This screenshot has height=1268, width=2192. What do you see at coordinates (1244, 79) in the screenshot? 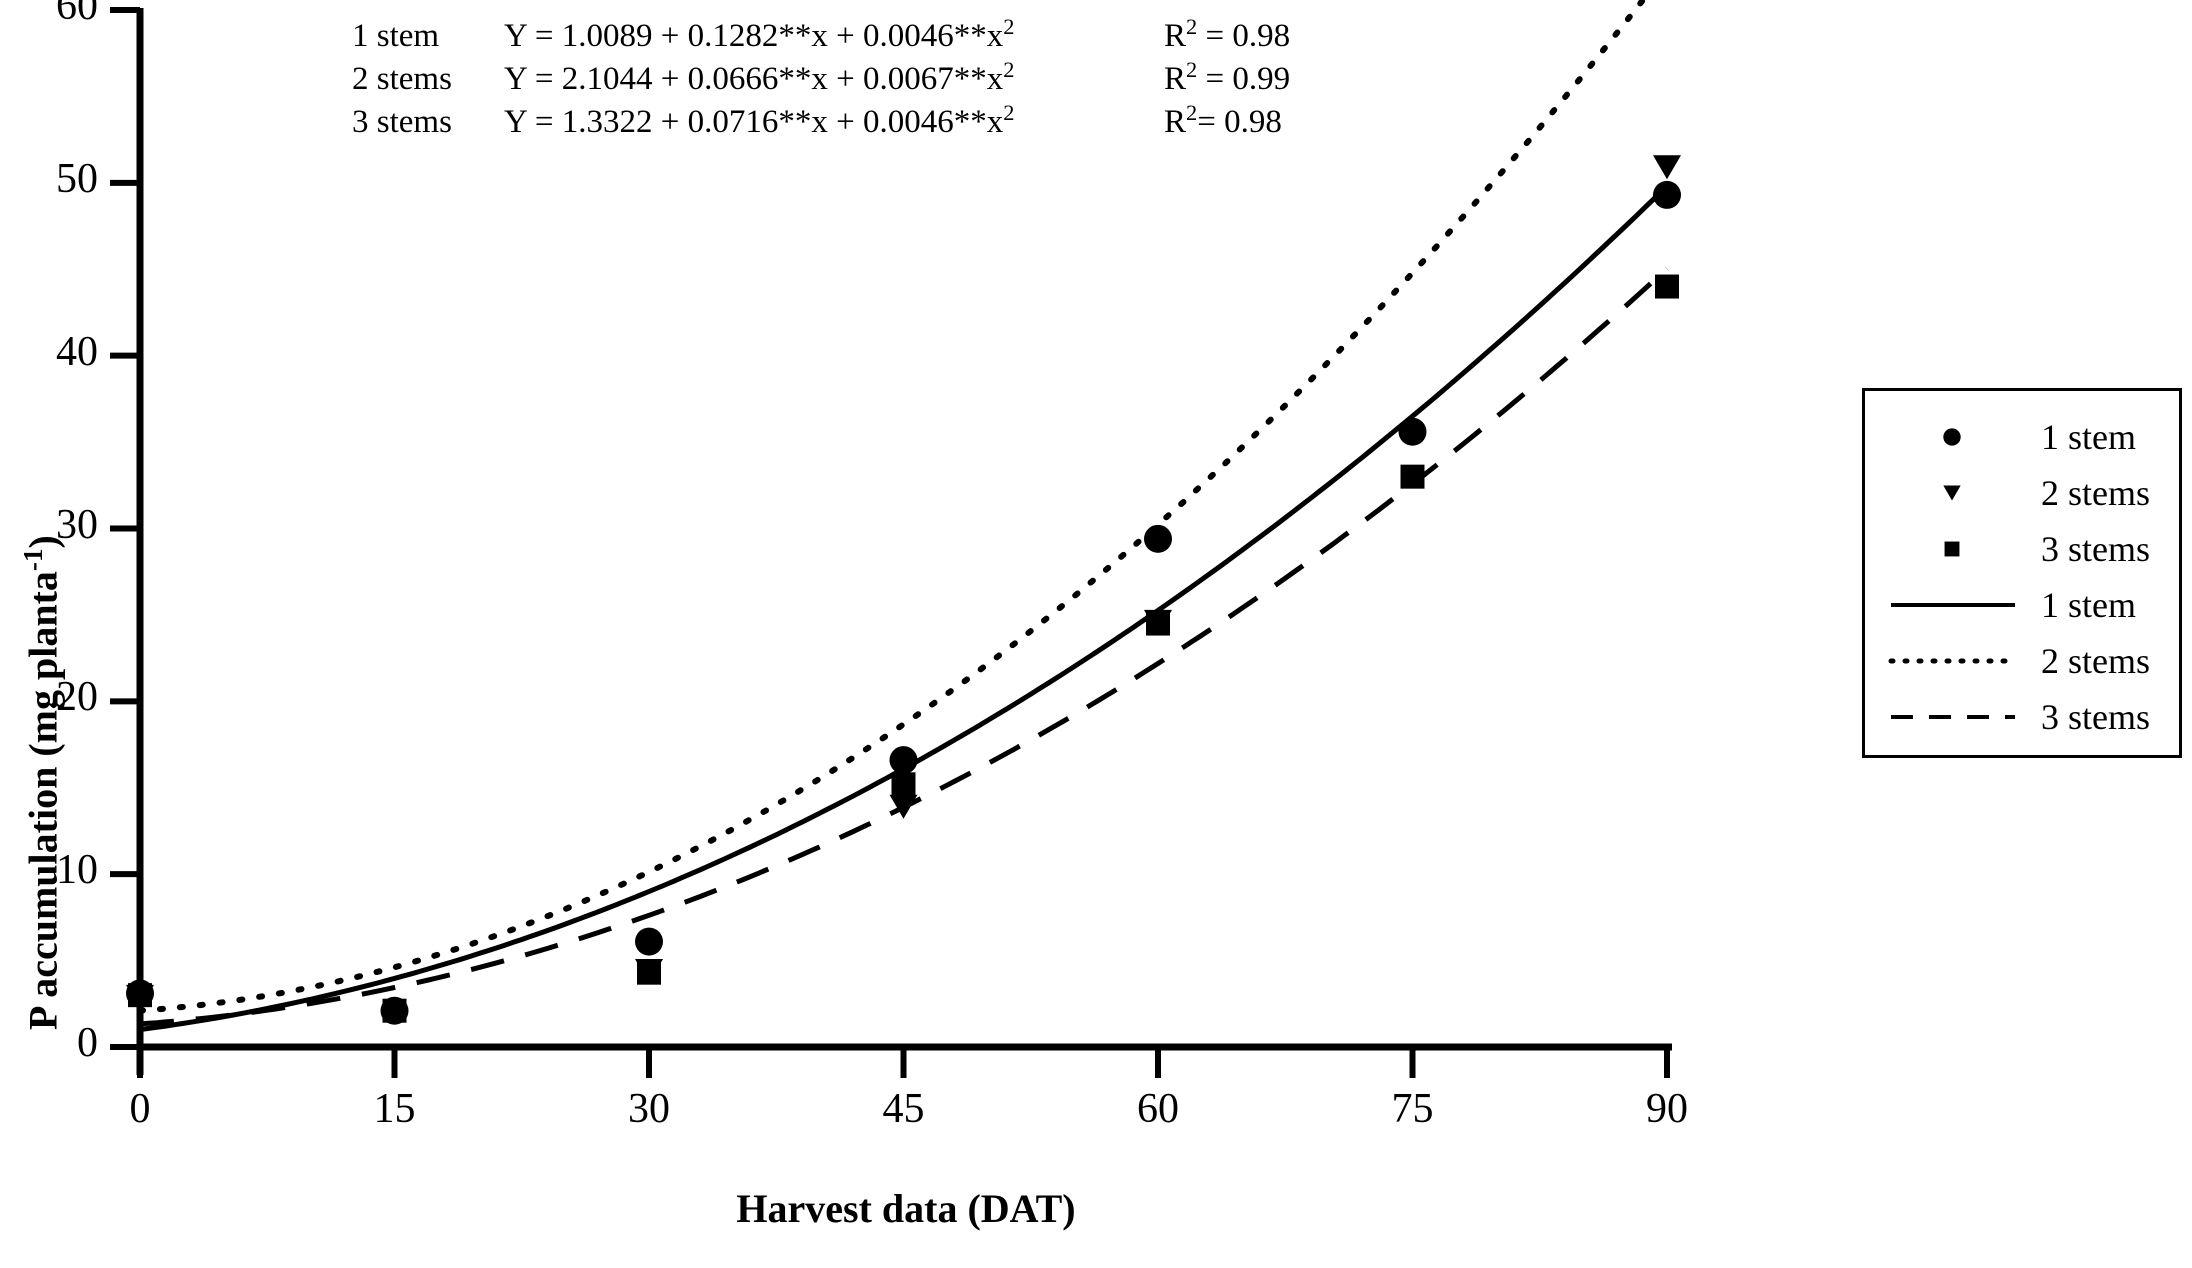
I see `annotation-r2-value: = 0.99` at bounding box center [1244, 79].